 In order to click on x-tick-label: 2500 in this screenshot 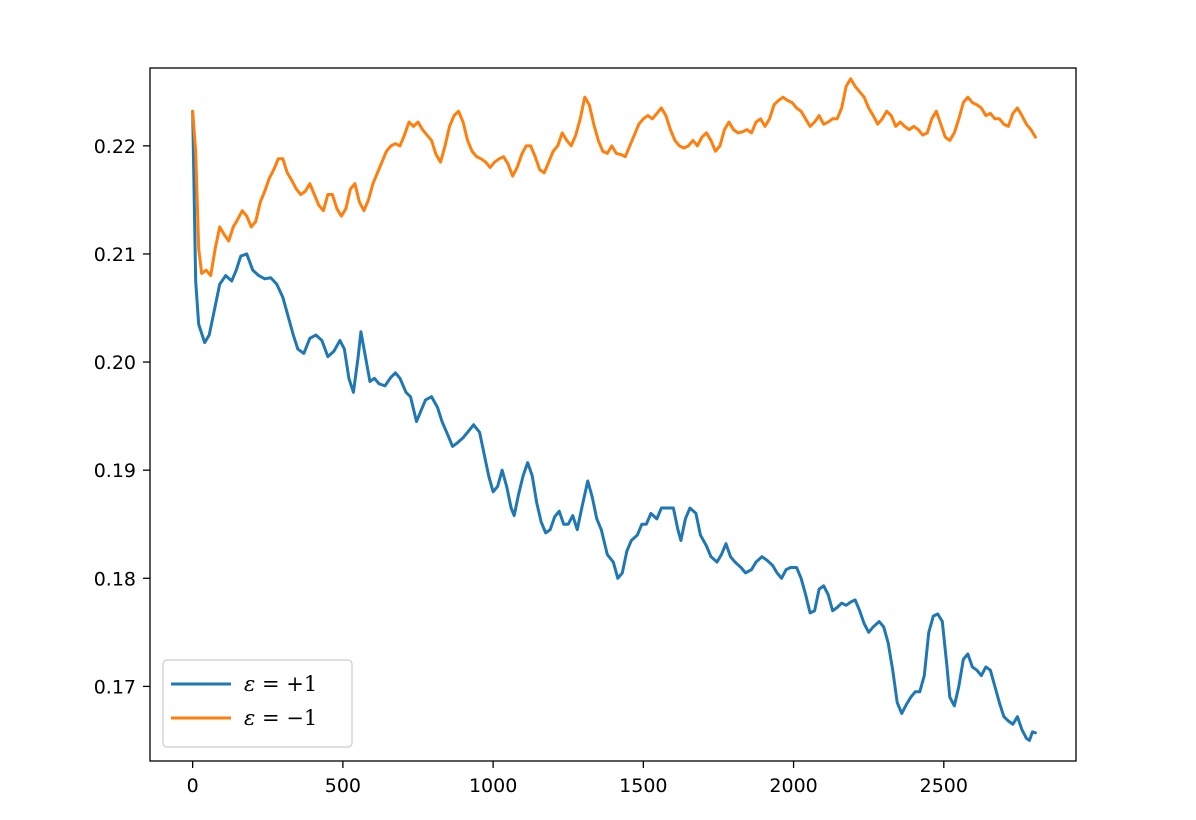, I will do `click(944, 786)`.